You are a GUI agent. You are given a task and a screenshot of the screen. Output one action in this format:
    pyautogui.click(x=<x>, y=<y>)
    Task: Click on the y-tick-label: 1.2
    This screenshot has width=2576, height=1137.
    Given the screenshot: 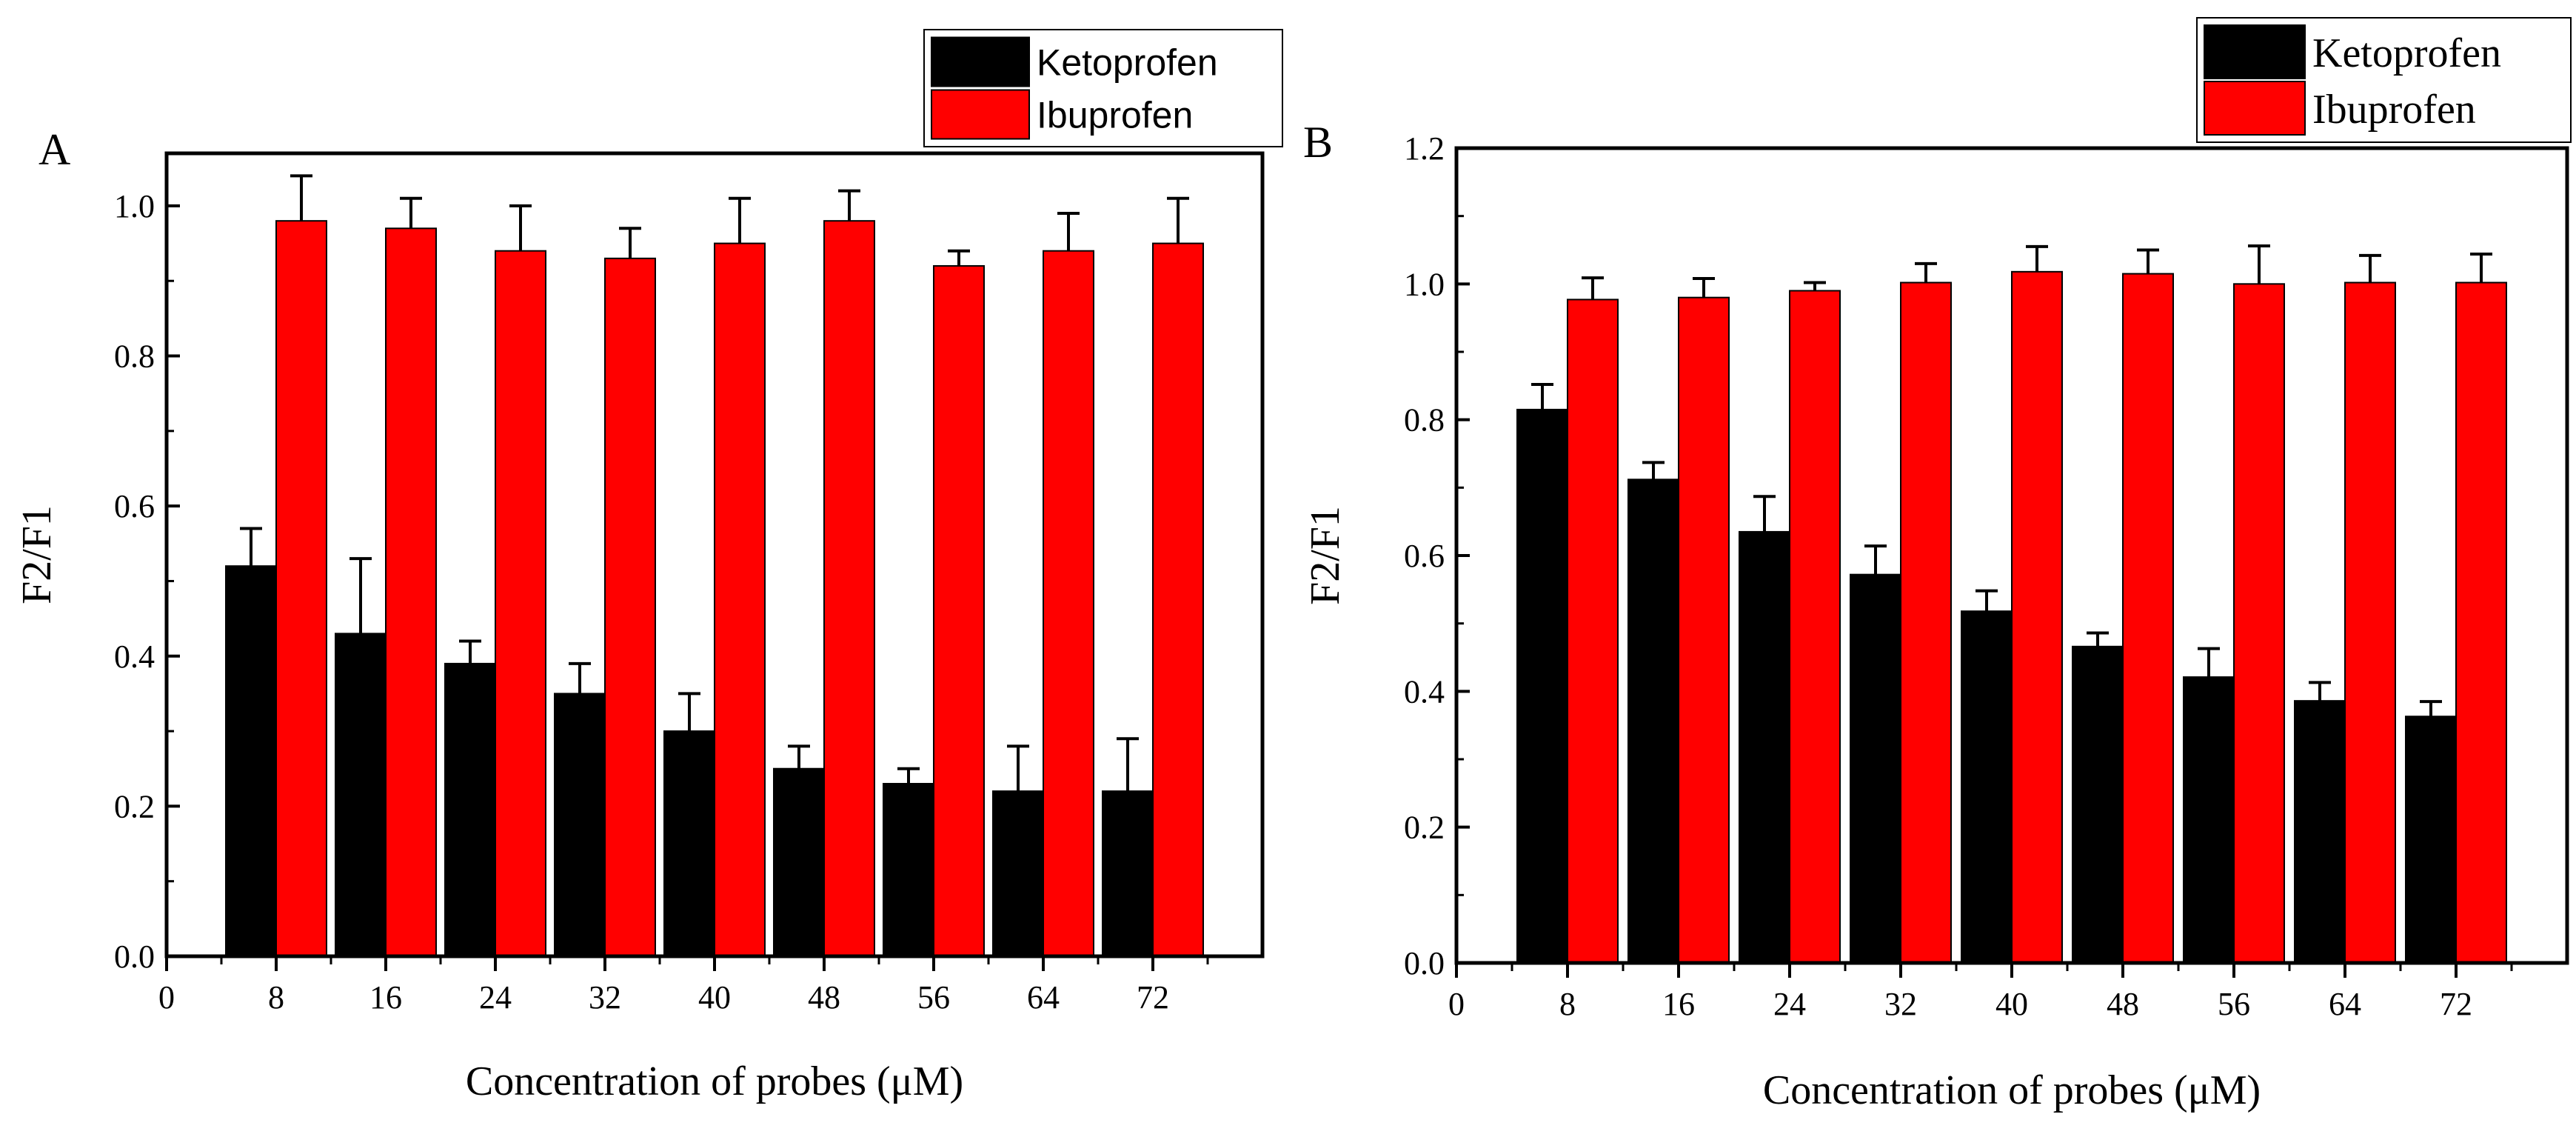 What is the action you would take?
    pyautogui.click(x=1424, y=148)
    